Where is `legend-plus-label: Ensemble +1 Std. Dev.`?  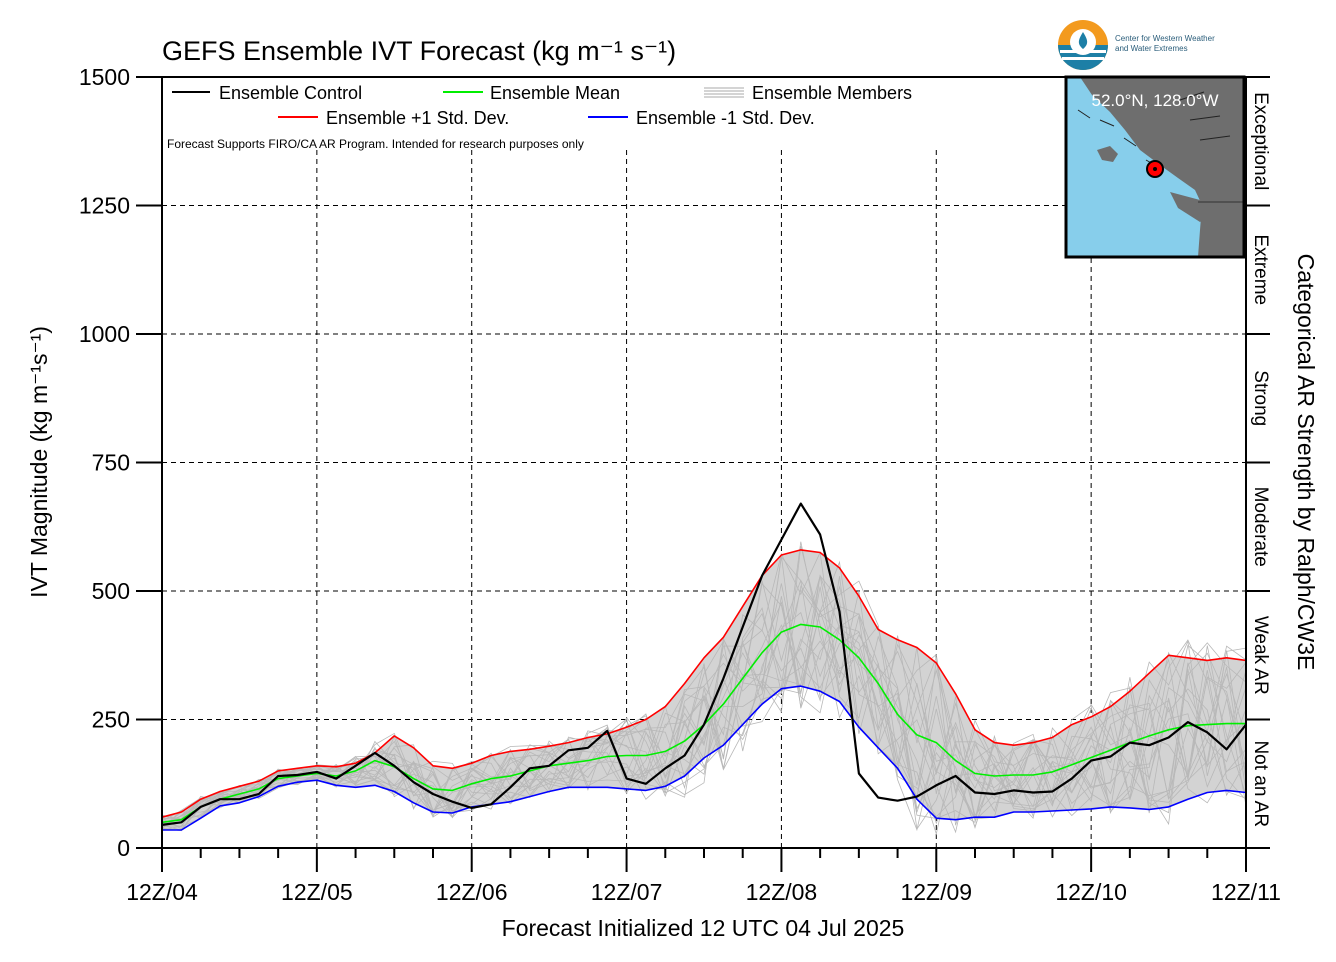 legend-plus-label: Ensemble +1 Std. Dev. is located at coordinates (417, 118).